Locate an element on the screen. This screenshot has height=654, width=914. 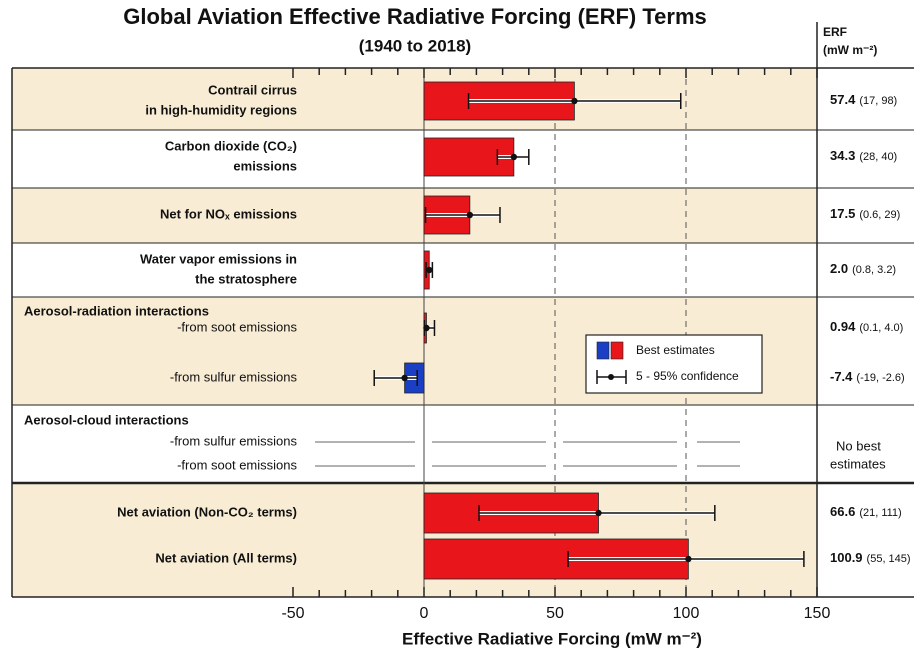
chart-subtitle: (1940 to 2018) is located at coordinates (415, 45).